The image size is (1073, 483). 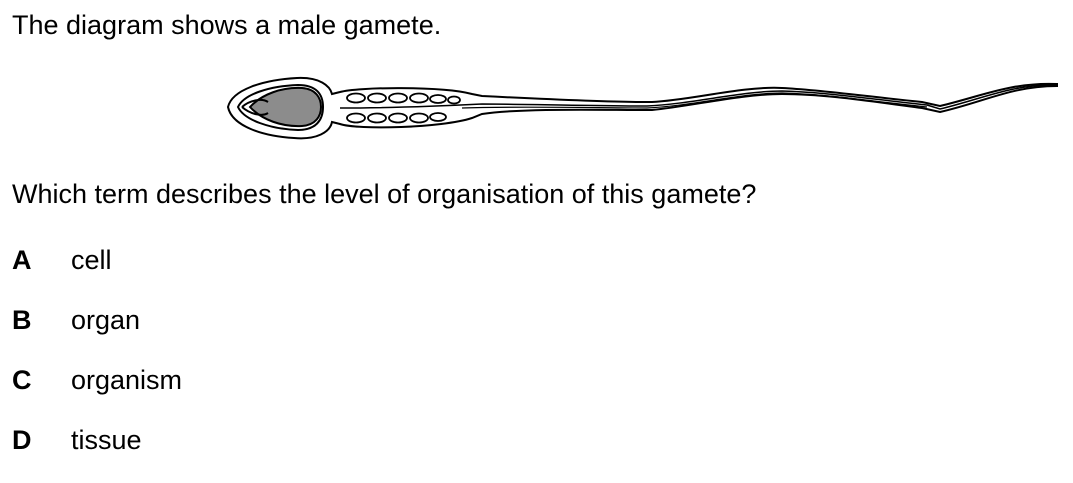 What do you see at coordinates (694, 100) in the screenshot?
I see `tail-inner-line-lower` at bounding box center [694, 100].